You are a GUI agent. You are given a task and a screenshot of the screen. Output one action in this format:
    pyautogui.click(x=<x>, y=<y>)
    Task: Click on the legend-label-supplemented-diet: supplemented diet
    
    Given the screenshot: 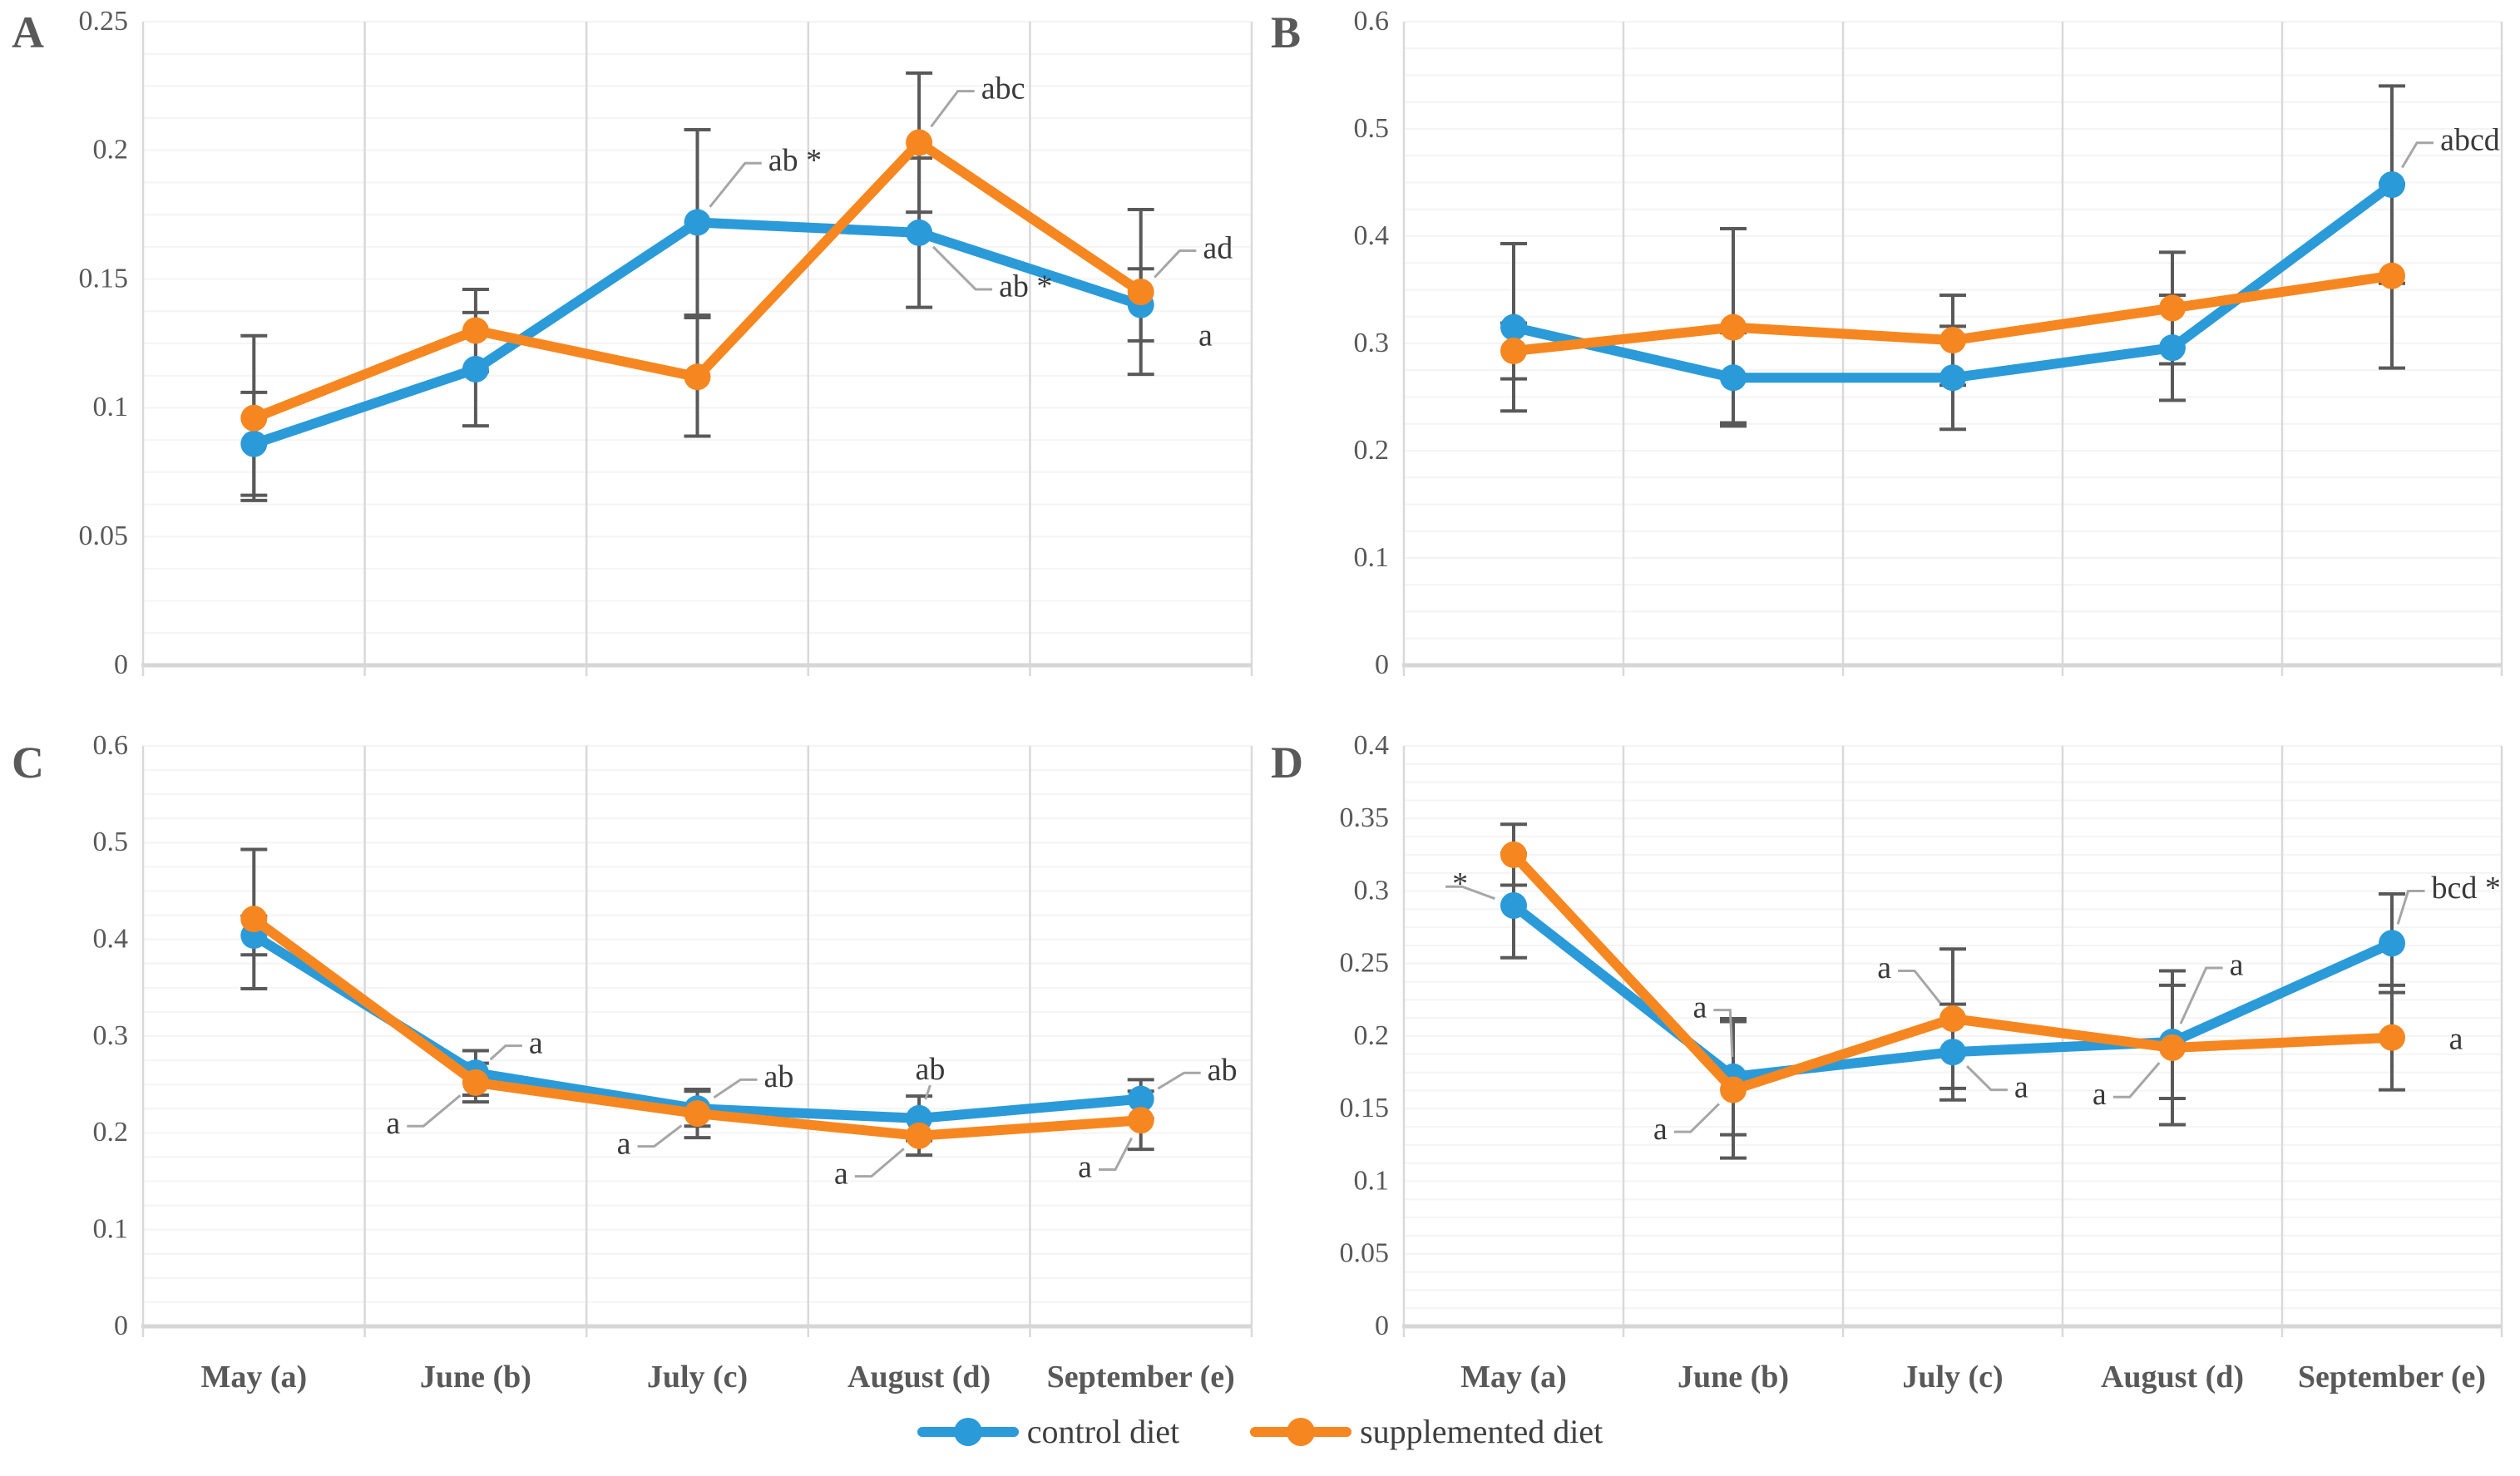 What is the action you would take?
    pyautogui.click(x=1481, y=1431)
    